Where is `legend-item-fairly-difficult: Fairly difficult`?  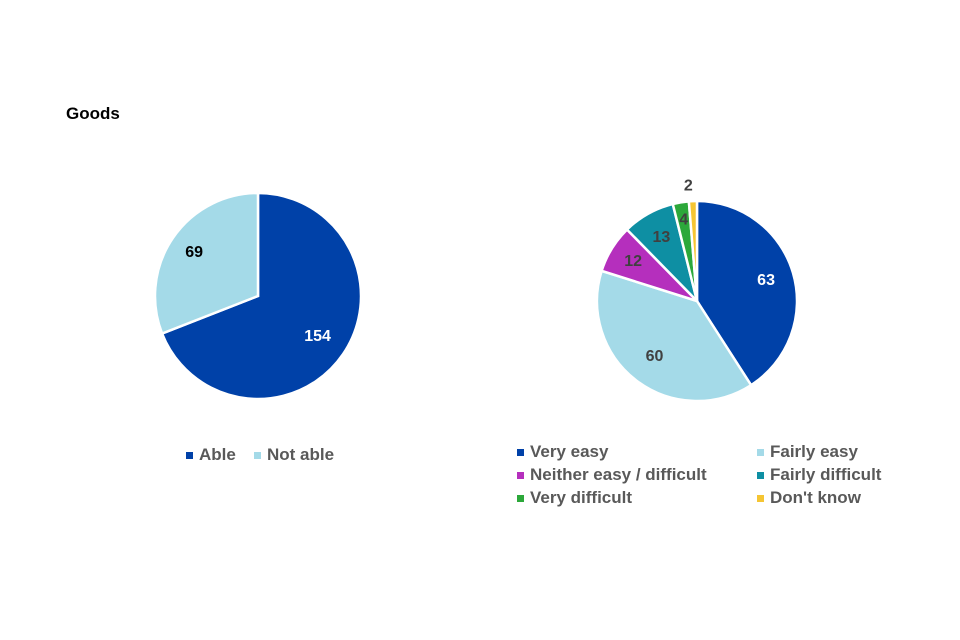
legend-item-fairly-difficult: Fairly difficult is located at coordinates (819, 475).